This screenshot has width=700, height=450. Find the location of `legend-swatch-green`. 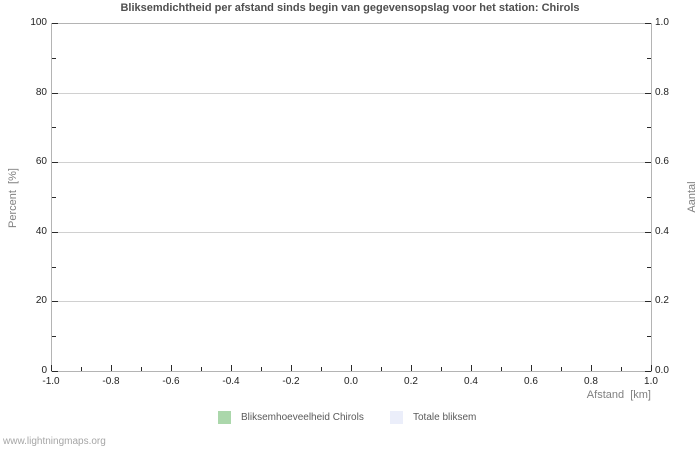

legend-swatch-green is located at coordinates (224, 417).